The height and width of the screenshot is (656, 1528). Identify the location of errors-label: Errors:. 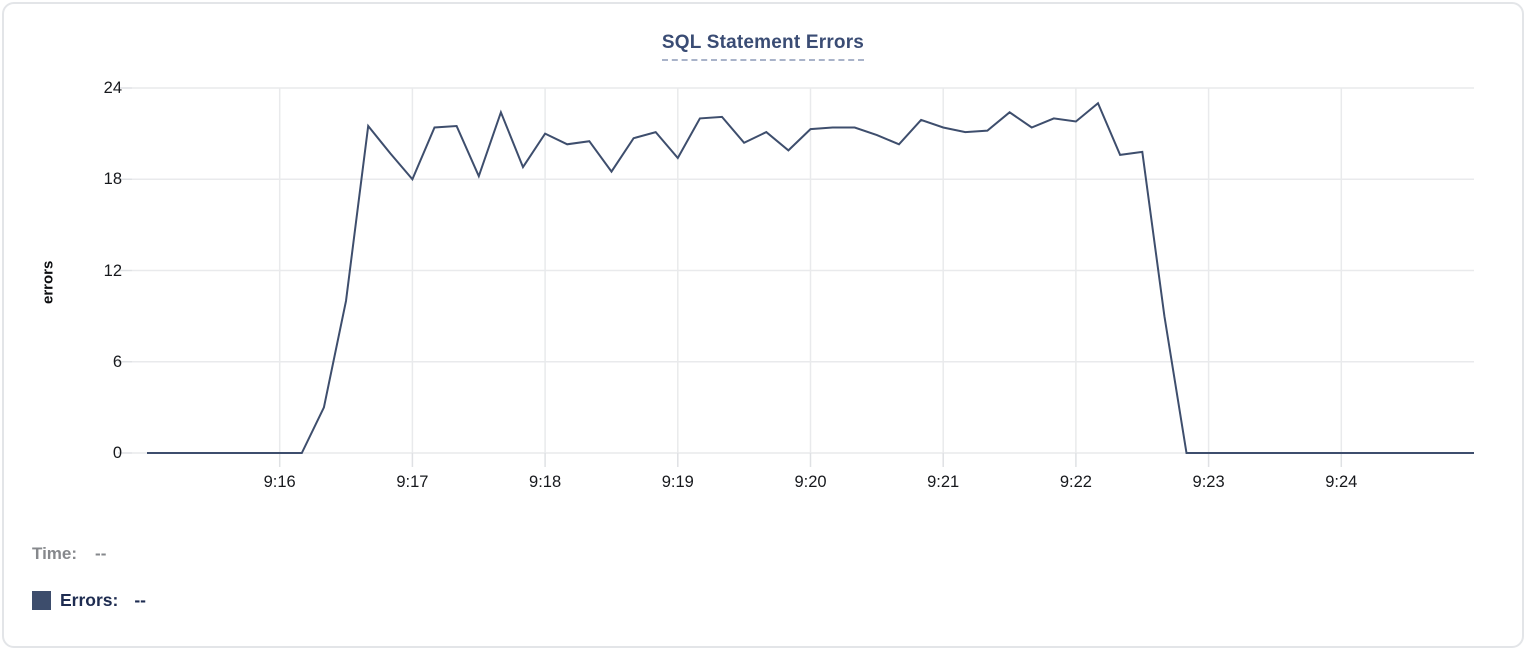
(89, 600).